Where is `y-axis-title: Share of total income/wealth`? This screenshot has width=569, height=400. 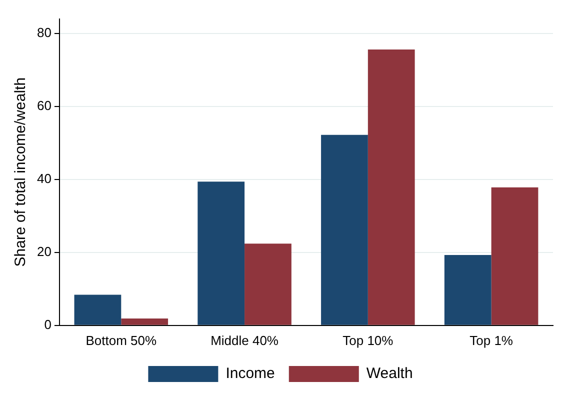
y-axis-title: Share of total income/wealth is located at coordinates (21, 172).